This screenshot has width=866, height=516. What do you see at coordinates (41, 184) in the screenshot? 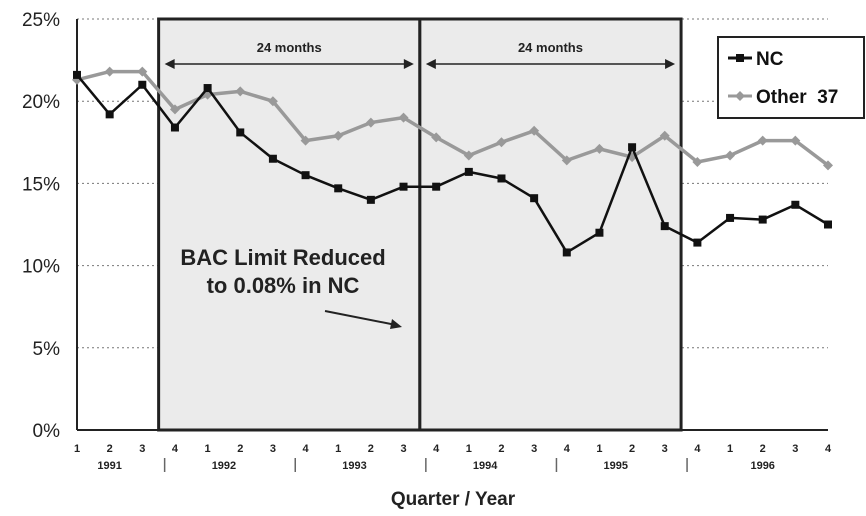
I see `y-tick-label: 15%` at bounding box center [41, 184].